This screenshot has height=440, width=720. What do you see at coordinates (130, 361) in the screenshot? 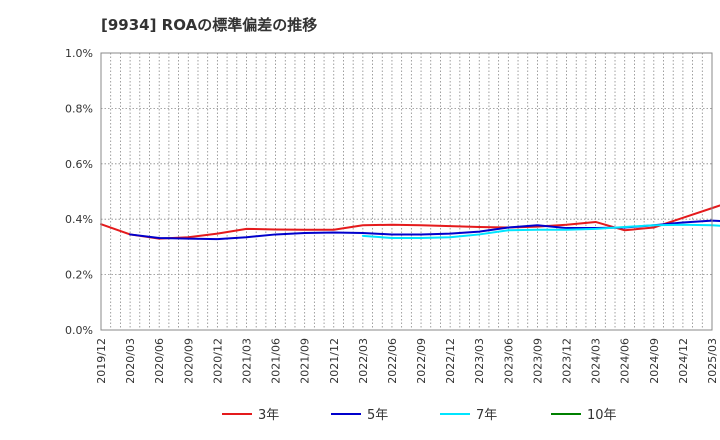
I see `x-tick-label: 2020/03` at bounding box center [130, 361].